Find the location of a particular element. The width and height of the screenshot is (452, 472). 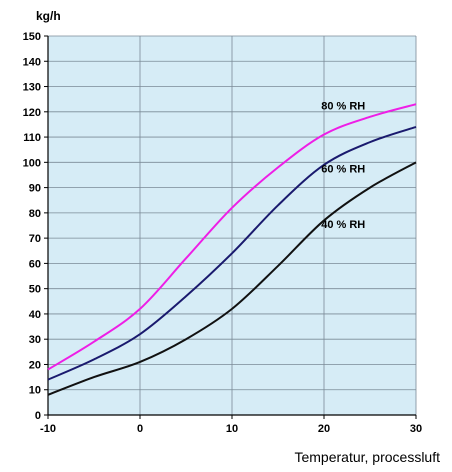

x-tick-labels: -10 0 10 20 30 is located at coordinates (231, 429).